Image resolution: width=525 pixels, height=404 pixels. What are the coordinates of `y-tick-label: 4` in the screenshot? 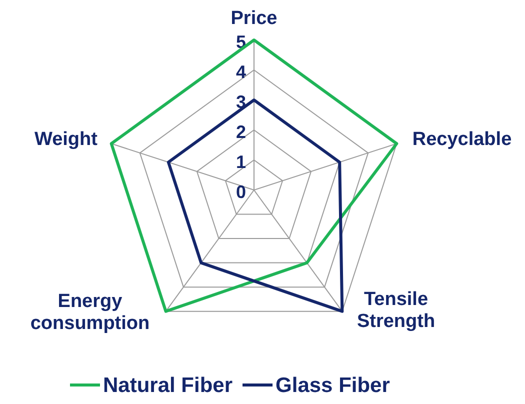 It's located at (241, 72).